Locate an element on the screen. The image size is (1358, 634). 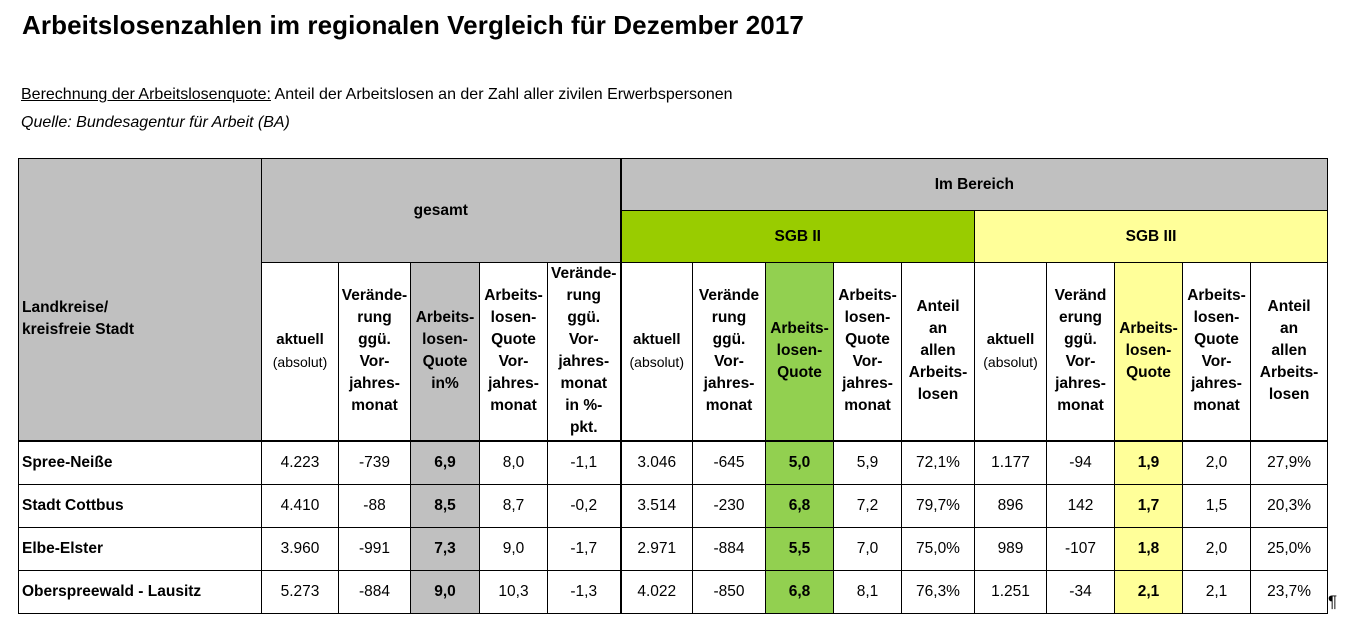
cell-sgb3-aktuell: 1.177 is located at coordinates (1010, 462).